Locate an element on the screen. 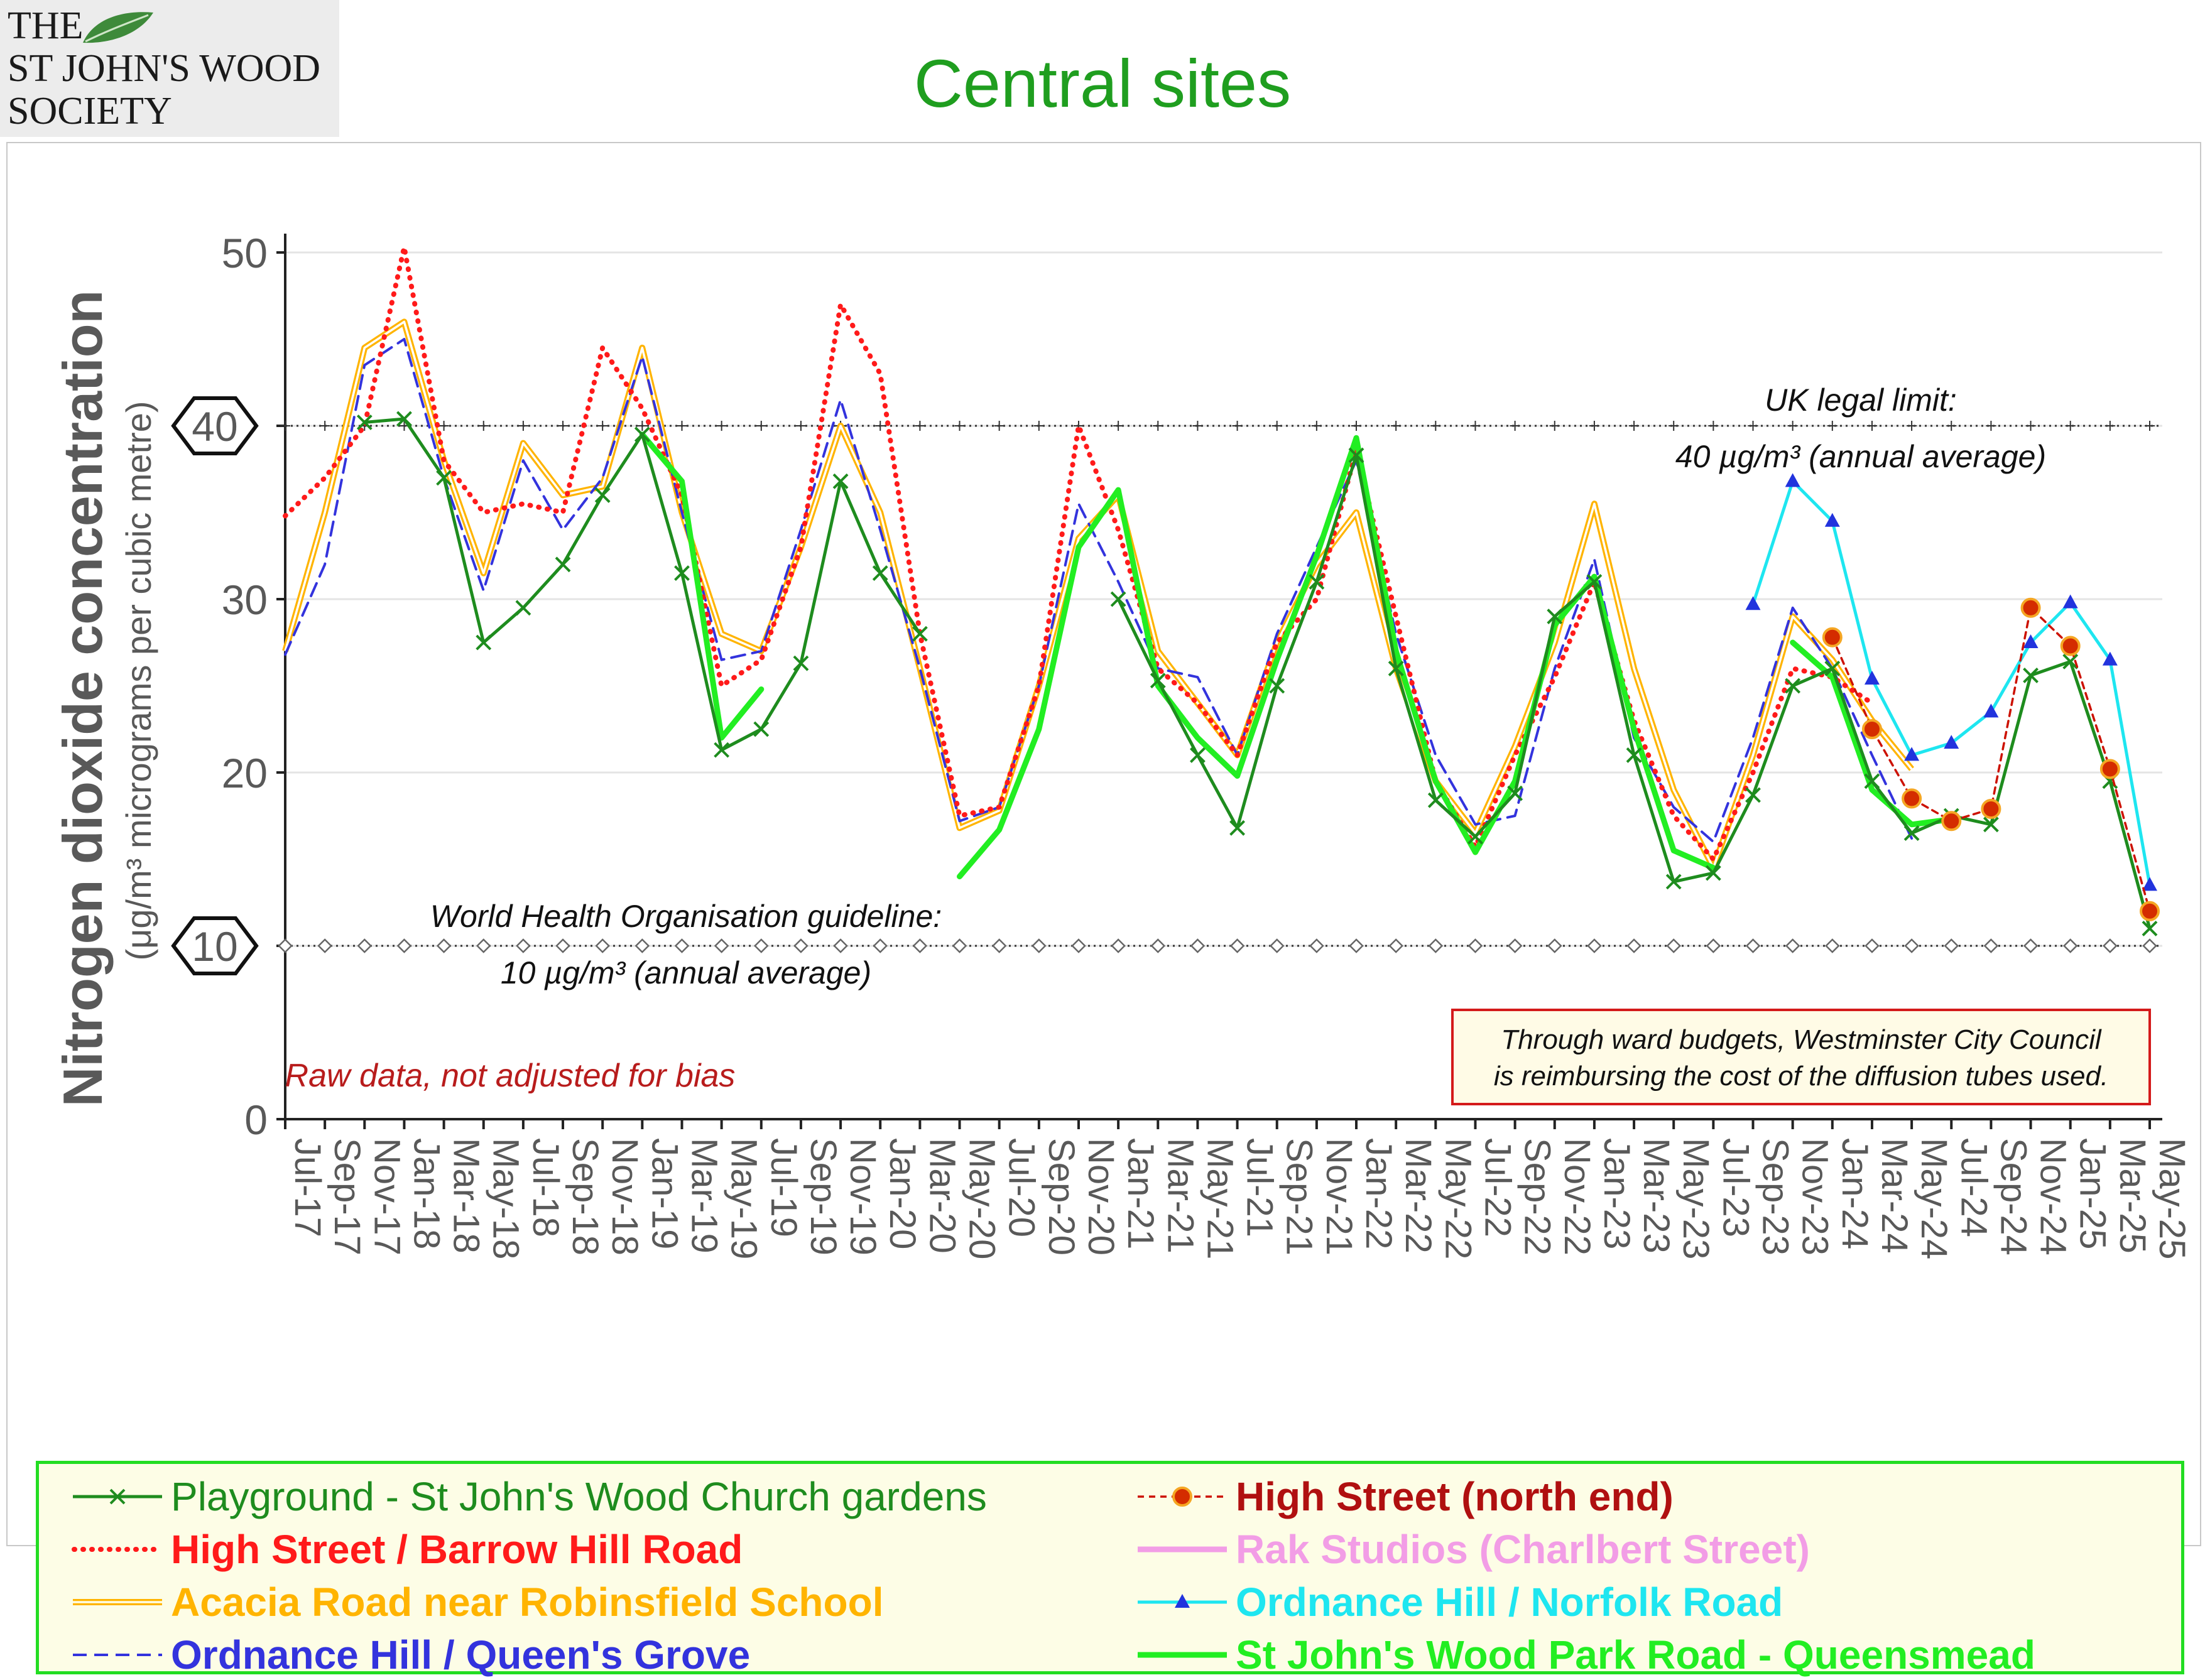 The height and width of the screenshot is (1680, 2205). x-tick-label: Sep-22 is located at coordinates (1537, 1196).